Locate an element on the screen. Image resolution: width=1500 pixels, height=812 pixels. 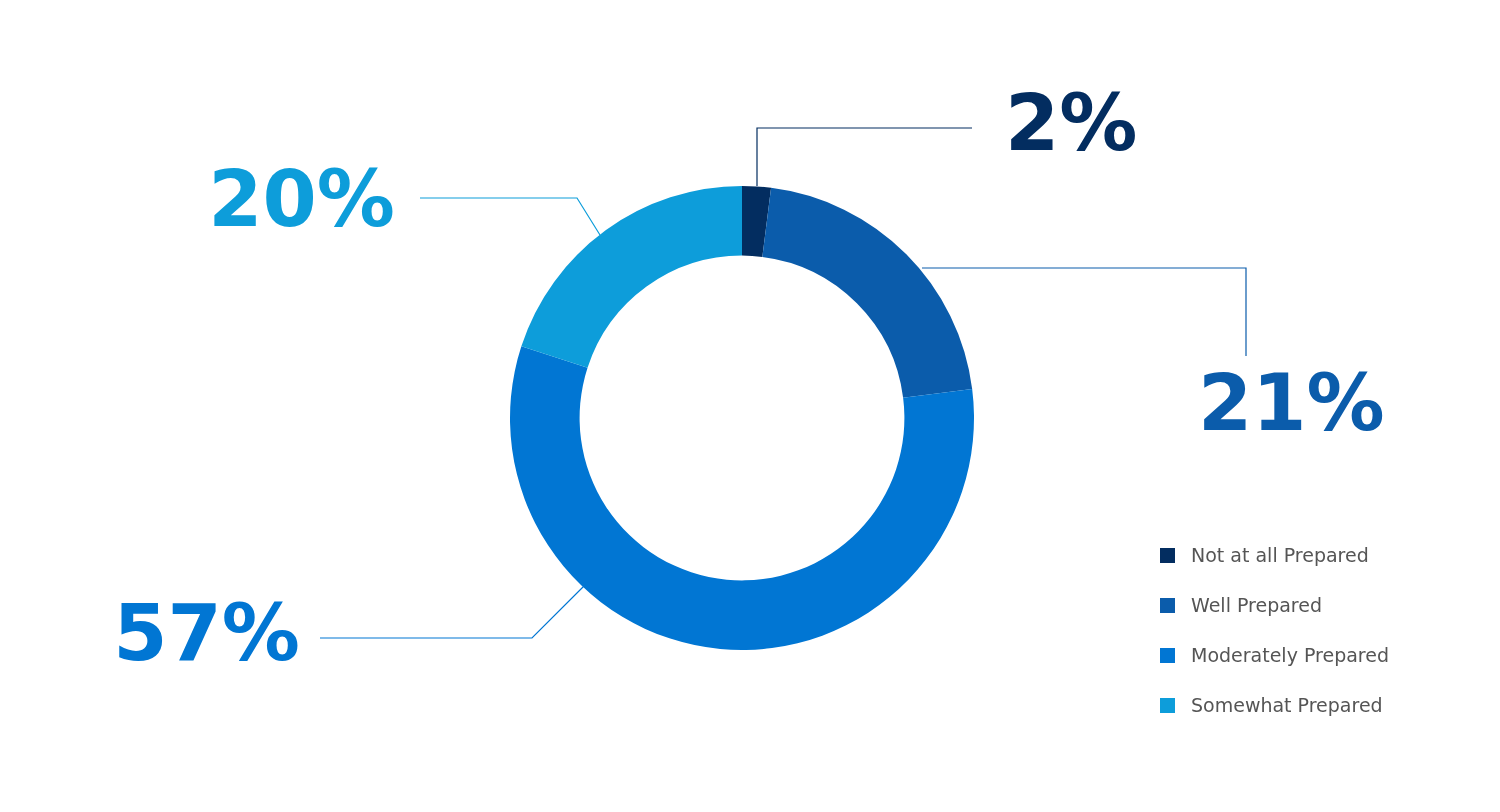
legend-label: Moderately Prepared is located at coordinates (1290, 655).